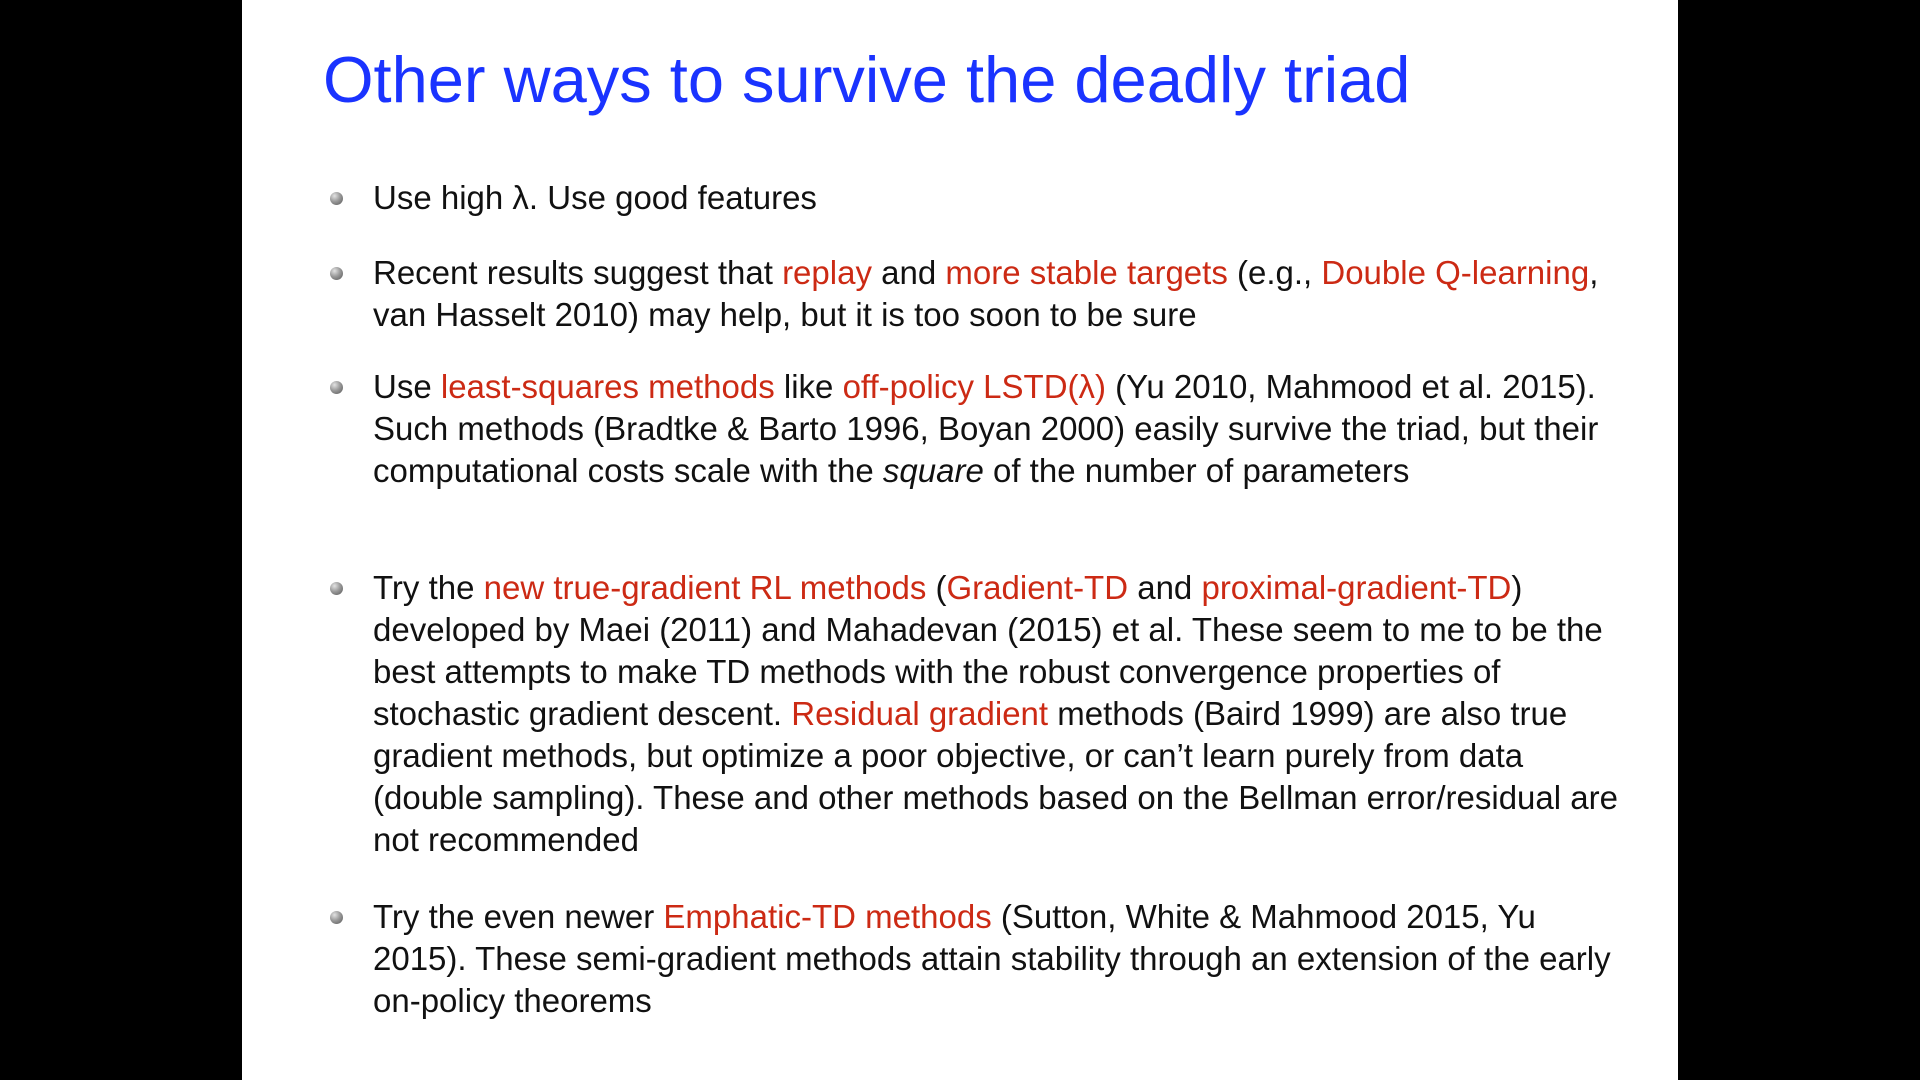 This screenshot has width=1920, height=1080. Describe the element at coordinates (407, 386) in the screenshot. I see `text-segment: Use` at that location.